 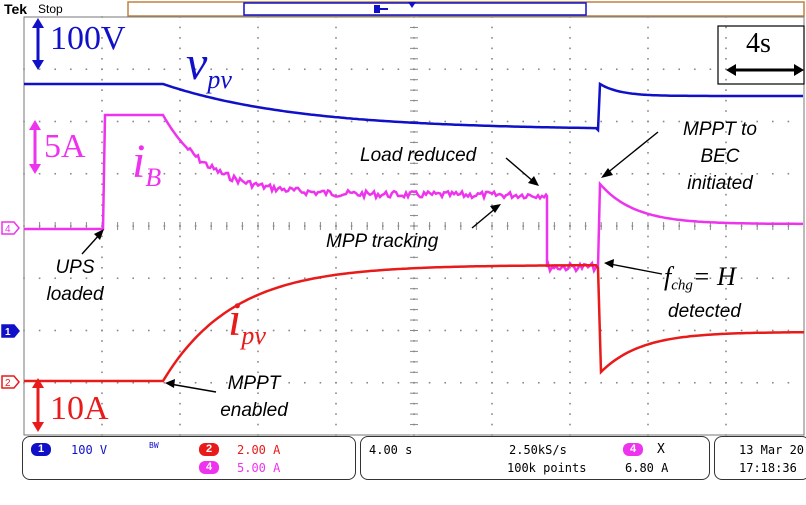 I want to click on date-label: 13 Mar 20, so click(x=772, y=450).